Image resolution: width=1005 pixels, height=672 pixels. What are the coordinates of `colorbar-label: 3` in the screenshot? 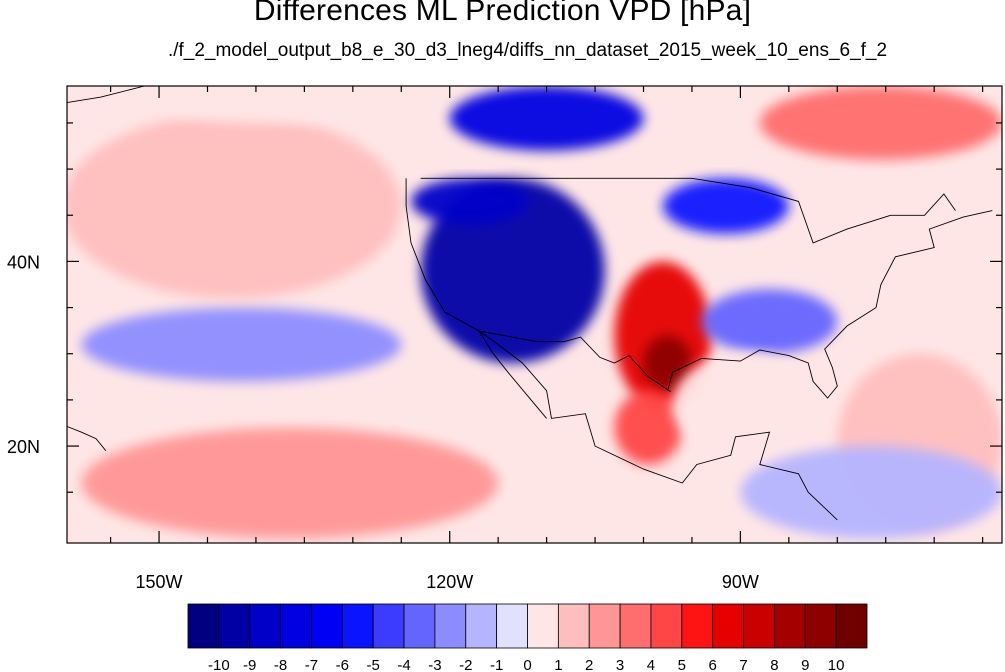 It's located at (620, 664).